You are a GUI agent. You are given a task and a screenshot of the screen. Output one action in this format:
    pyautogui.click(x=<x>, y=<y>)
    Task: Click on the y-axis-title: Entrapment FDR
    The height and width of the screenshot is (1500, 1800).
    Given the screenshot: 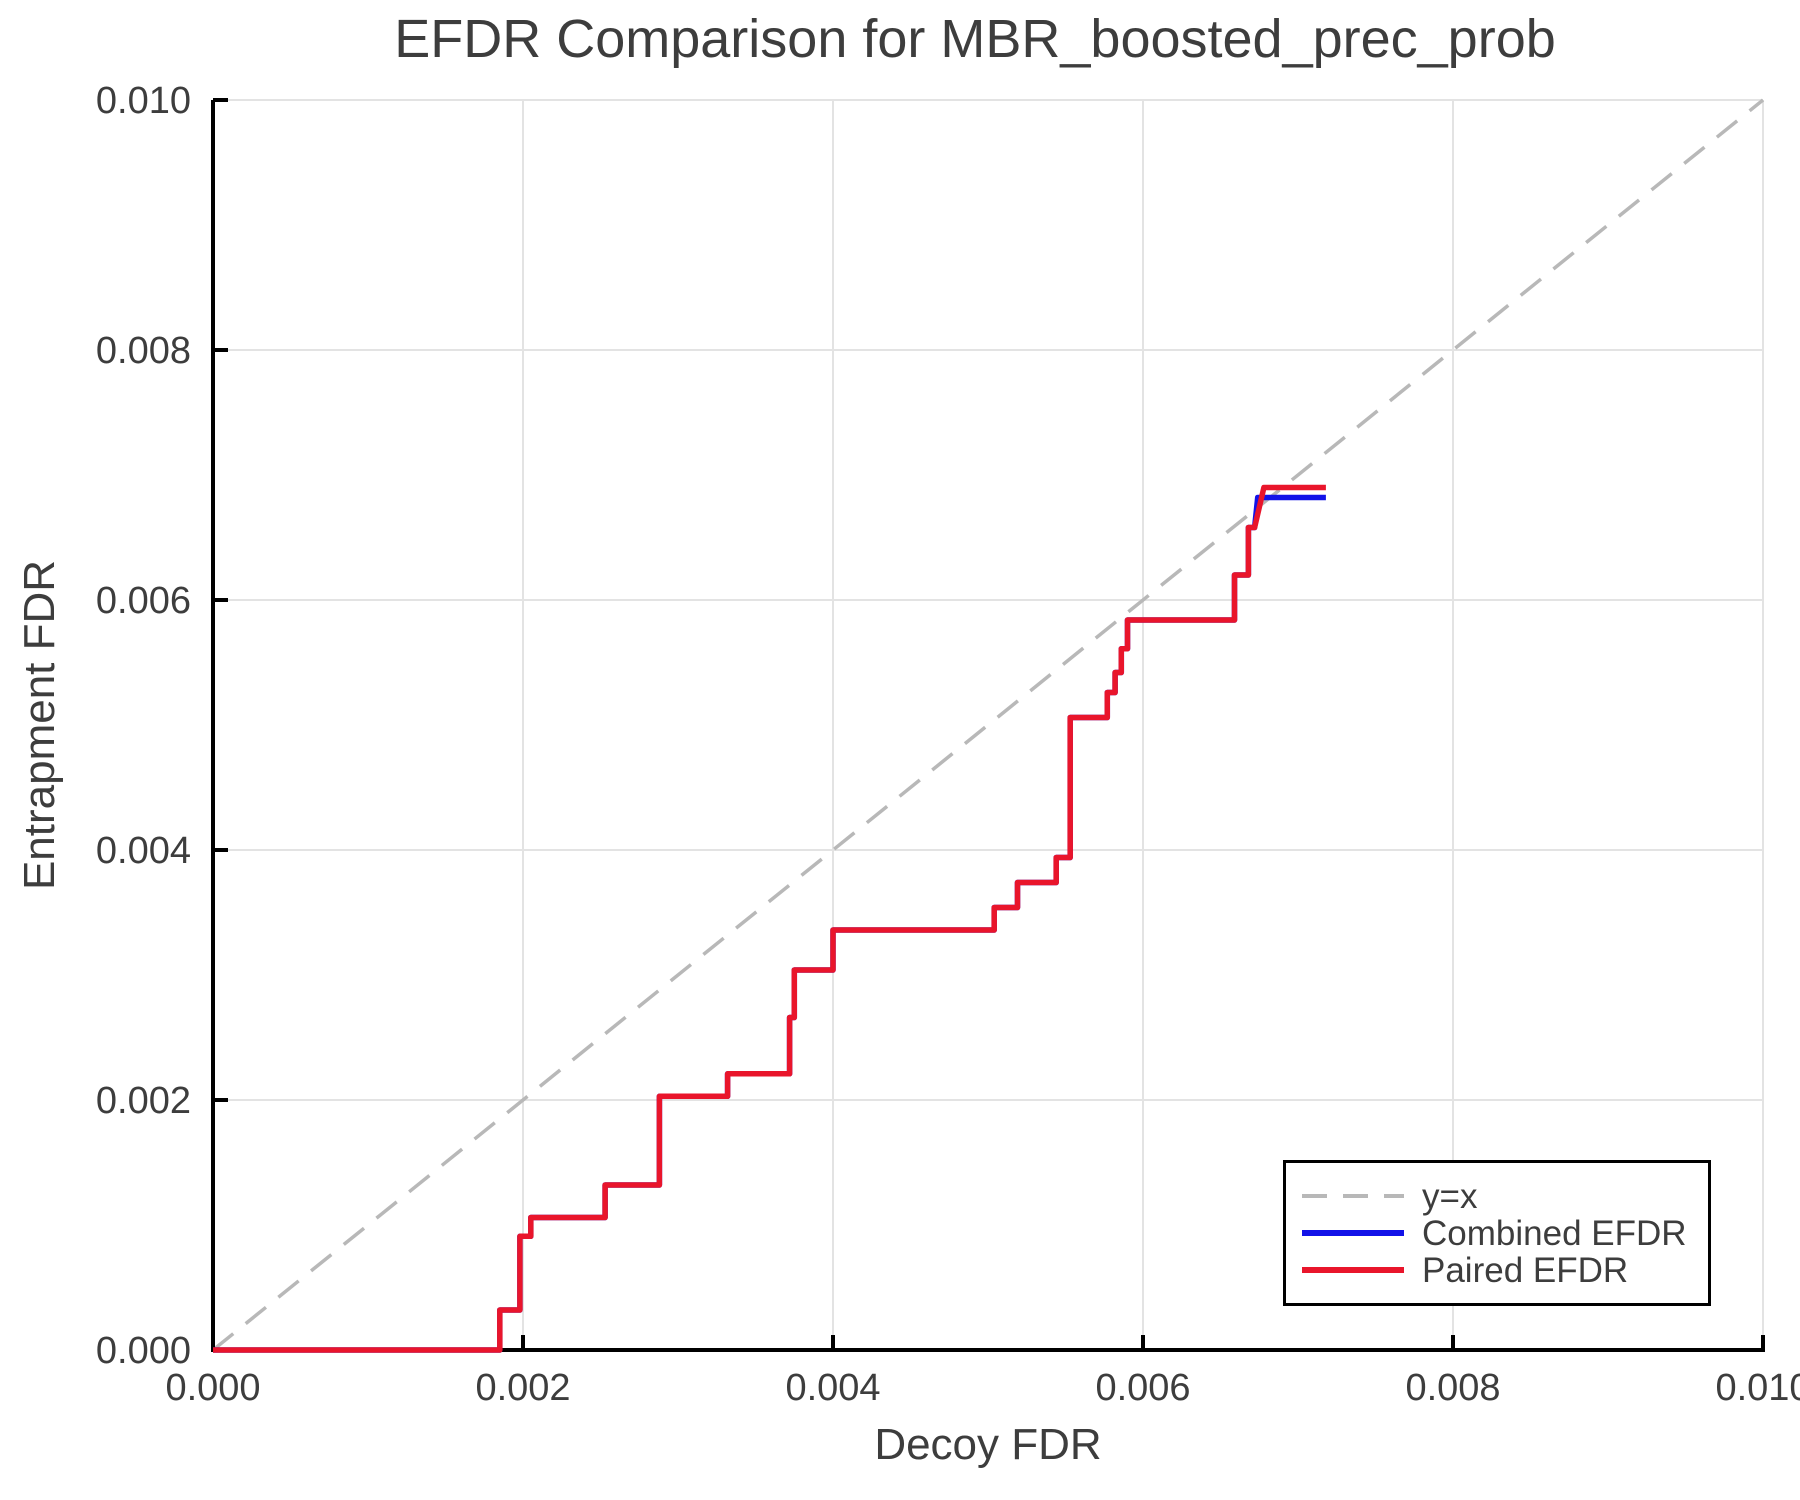 What is the action you would take?
    pyautogui.click(x=39, y=725)
    